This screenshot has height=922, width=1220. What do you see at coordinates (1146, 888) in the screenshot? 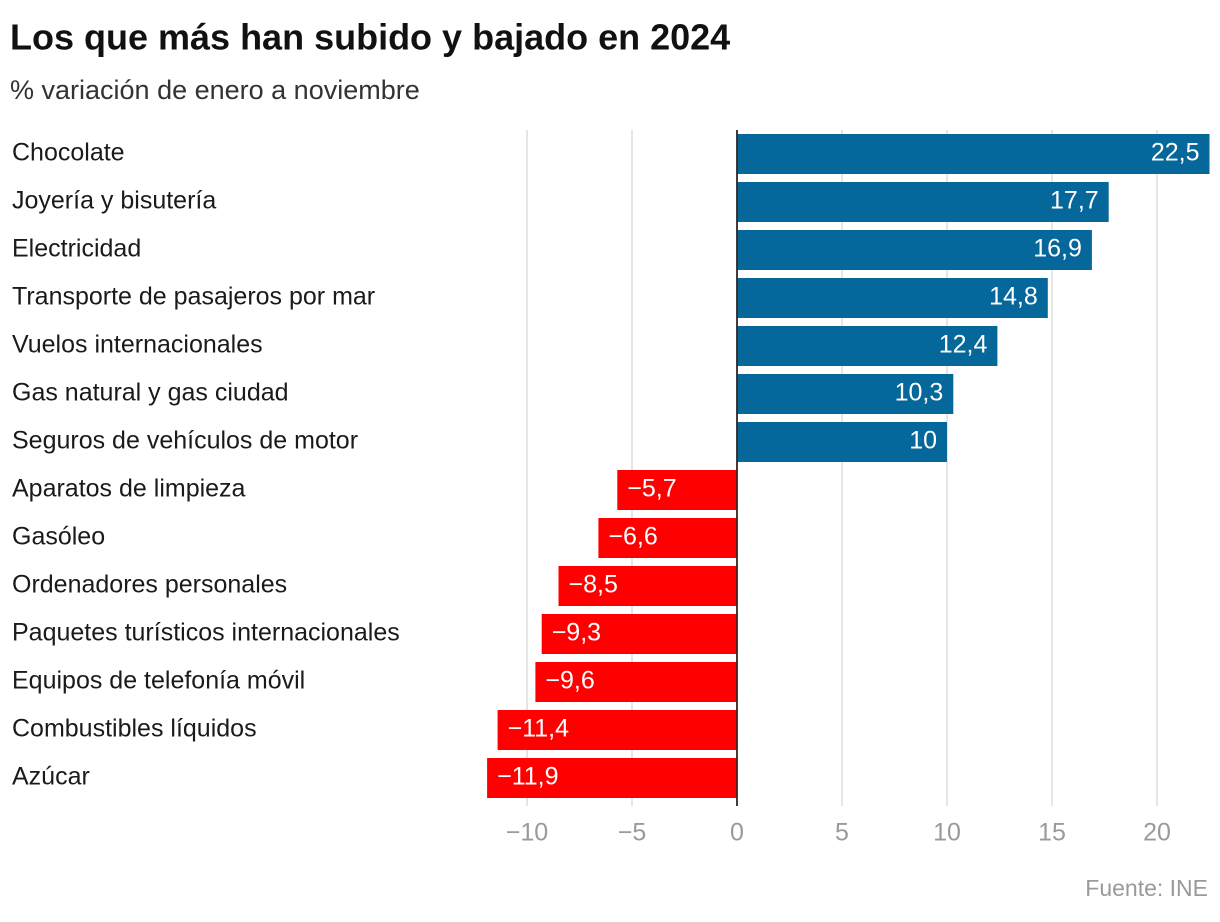
I see `source: Fuente: INE` at bounding box center [1146, 888].